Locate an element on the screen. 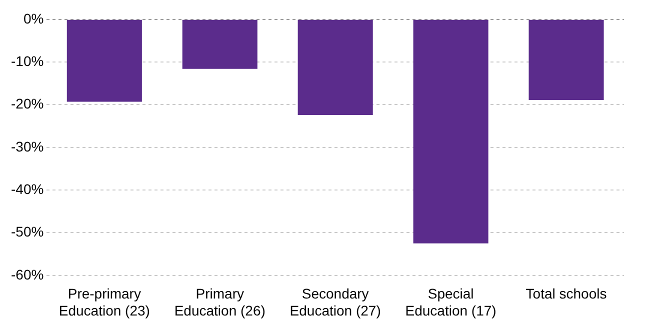  y-tick-label: -40% is located at coordinates (27, 188).